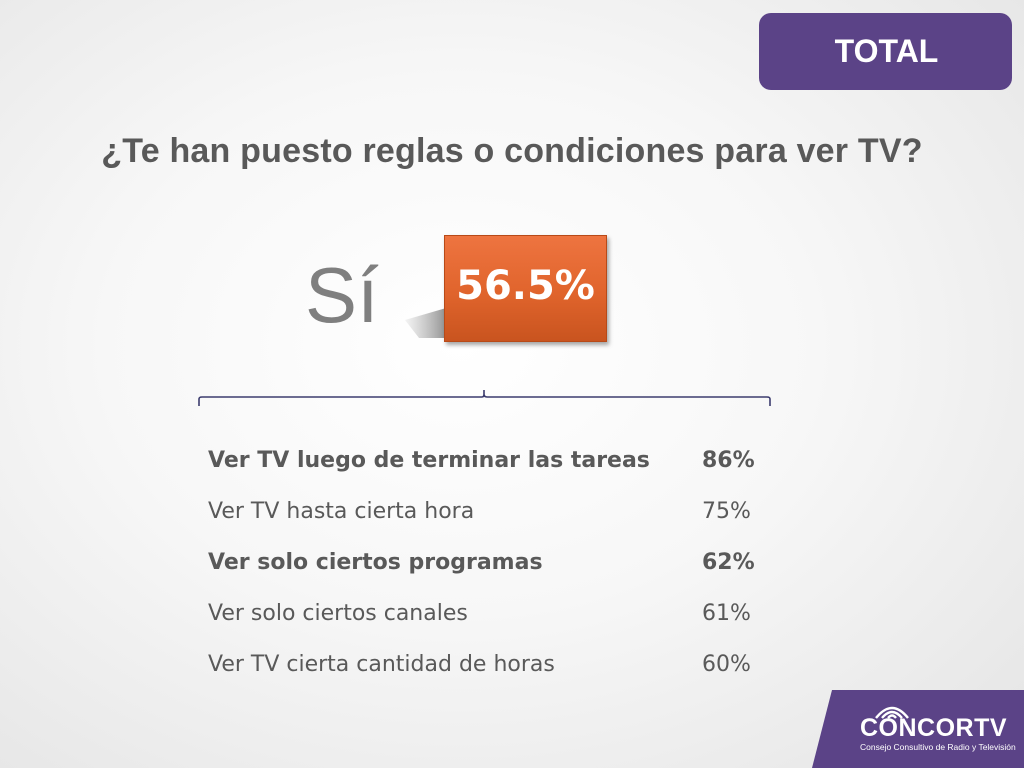 This screenshot has width=1024, height=768. What do you see at coordinates (429, 460) in the screenshot?
I see `rule-label: Ver TV luego de terminar las tareas` at bounding box center [429, 460].